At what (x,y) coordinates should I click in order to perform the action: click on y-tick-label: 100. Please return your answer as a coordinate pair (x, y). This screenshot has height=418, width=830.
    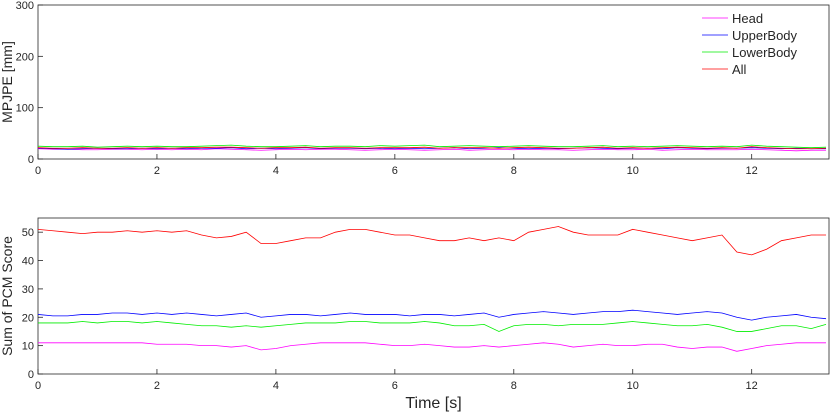
    Looking at the image, I should click on (25, 109).